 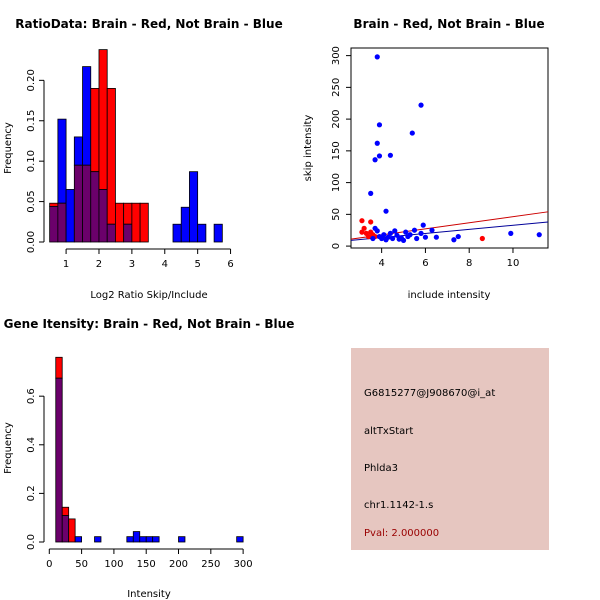 I want to click on p2-y-tick-label: 250, so click(x=336, y=87).